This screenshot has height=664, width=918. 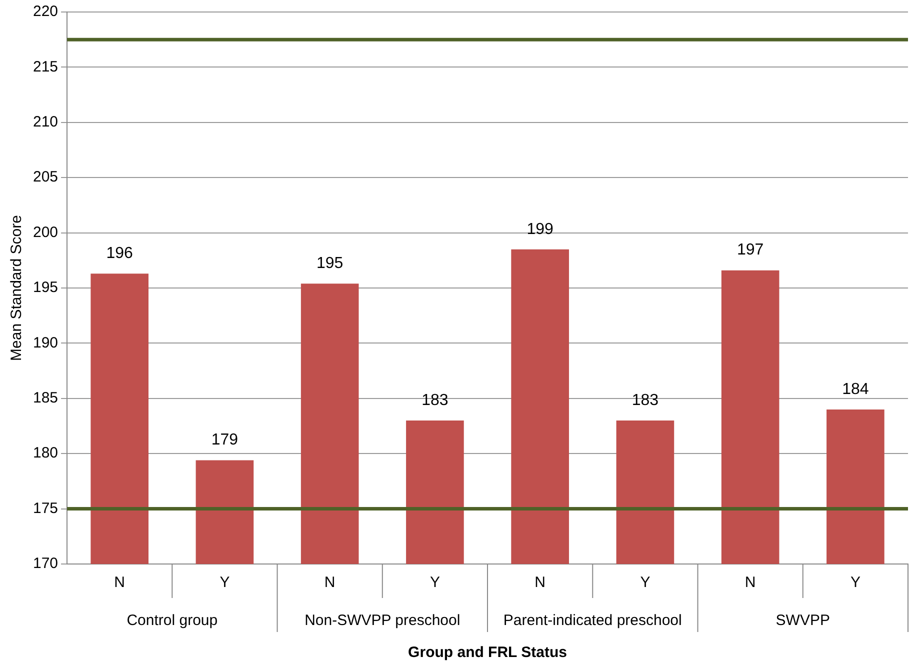 What do you see at coordinates (330, 263) in the screenshot?
I see `data-label: 195` at bounding box center [330, 263].